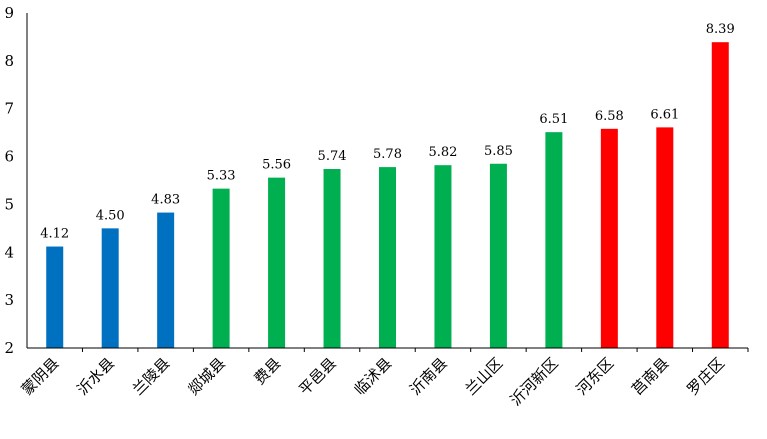 Image resolution: width=767 pixels, height=439 pixels. What do you see at coordinates (9, 109) in the screenshot?
I see `y-tick-label: 7` at bounding box center [9, 109].